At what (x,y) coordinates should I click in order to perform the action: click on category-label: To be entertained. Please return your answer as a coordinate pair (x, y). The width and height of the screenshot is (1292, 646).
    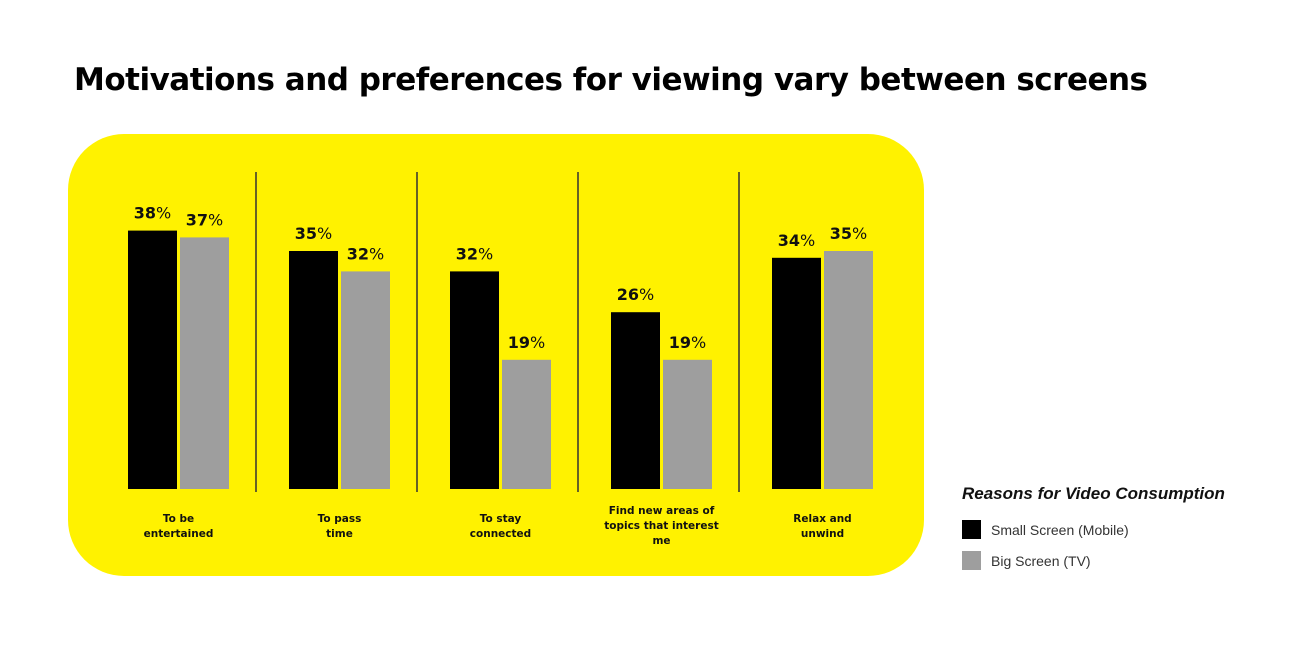
    Looking at the image, I should click on (179, 526).